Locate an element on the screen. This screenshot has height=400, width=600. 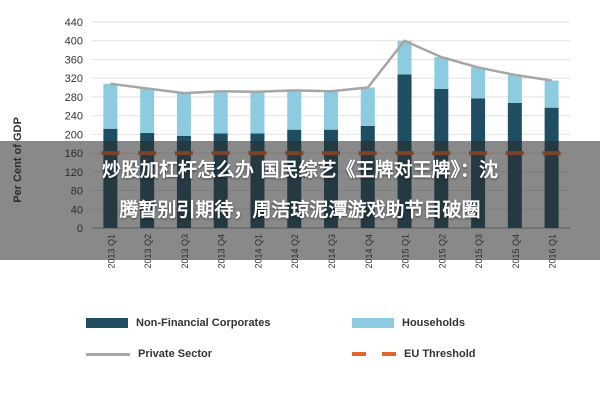
y-tick-label: 200 is located at coordinates (74, 135).